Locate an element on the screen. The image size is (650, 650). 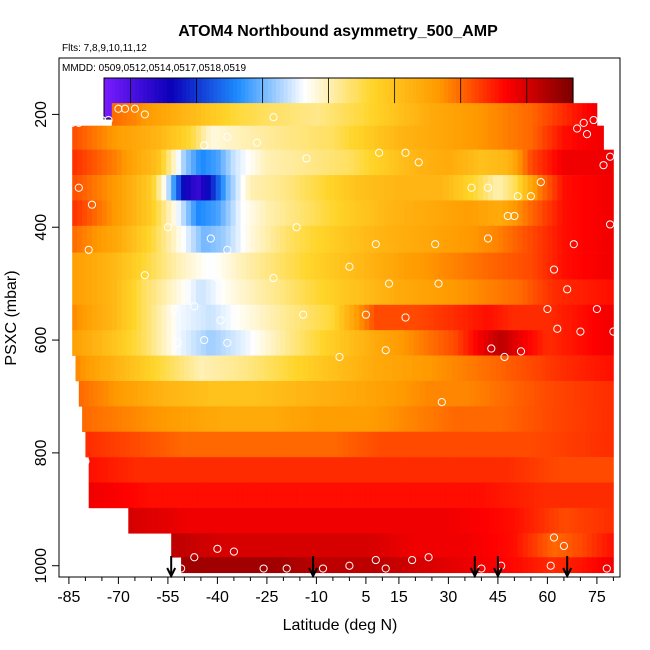
x-tick-label: -55 is located at coordinates (167, 597).